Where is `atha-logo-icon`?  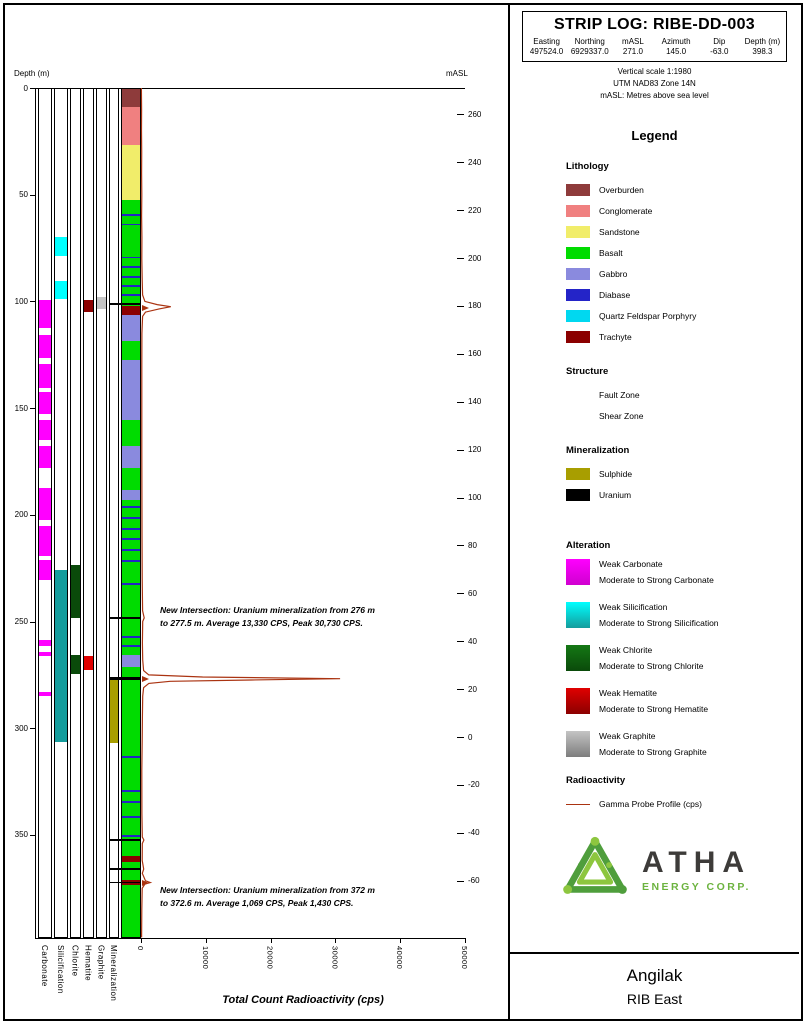
atha-logo-icon is located at coordinates (595, 870).